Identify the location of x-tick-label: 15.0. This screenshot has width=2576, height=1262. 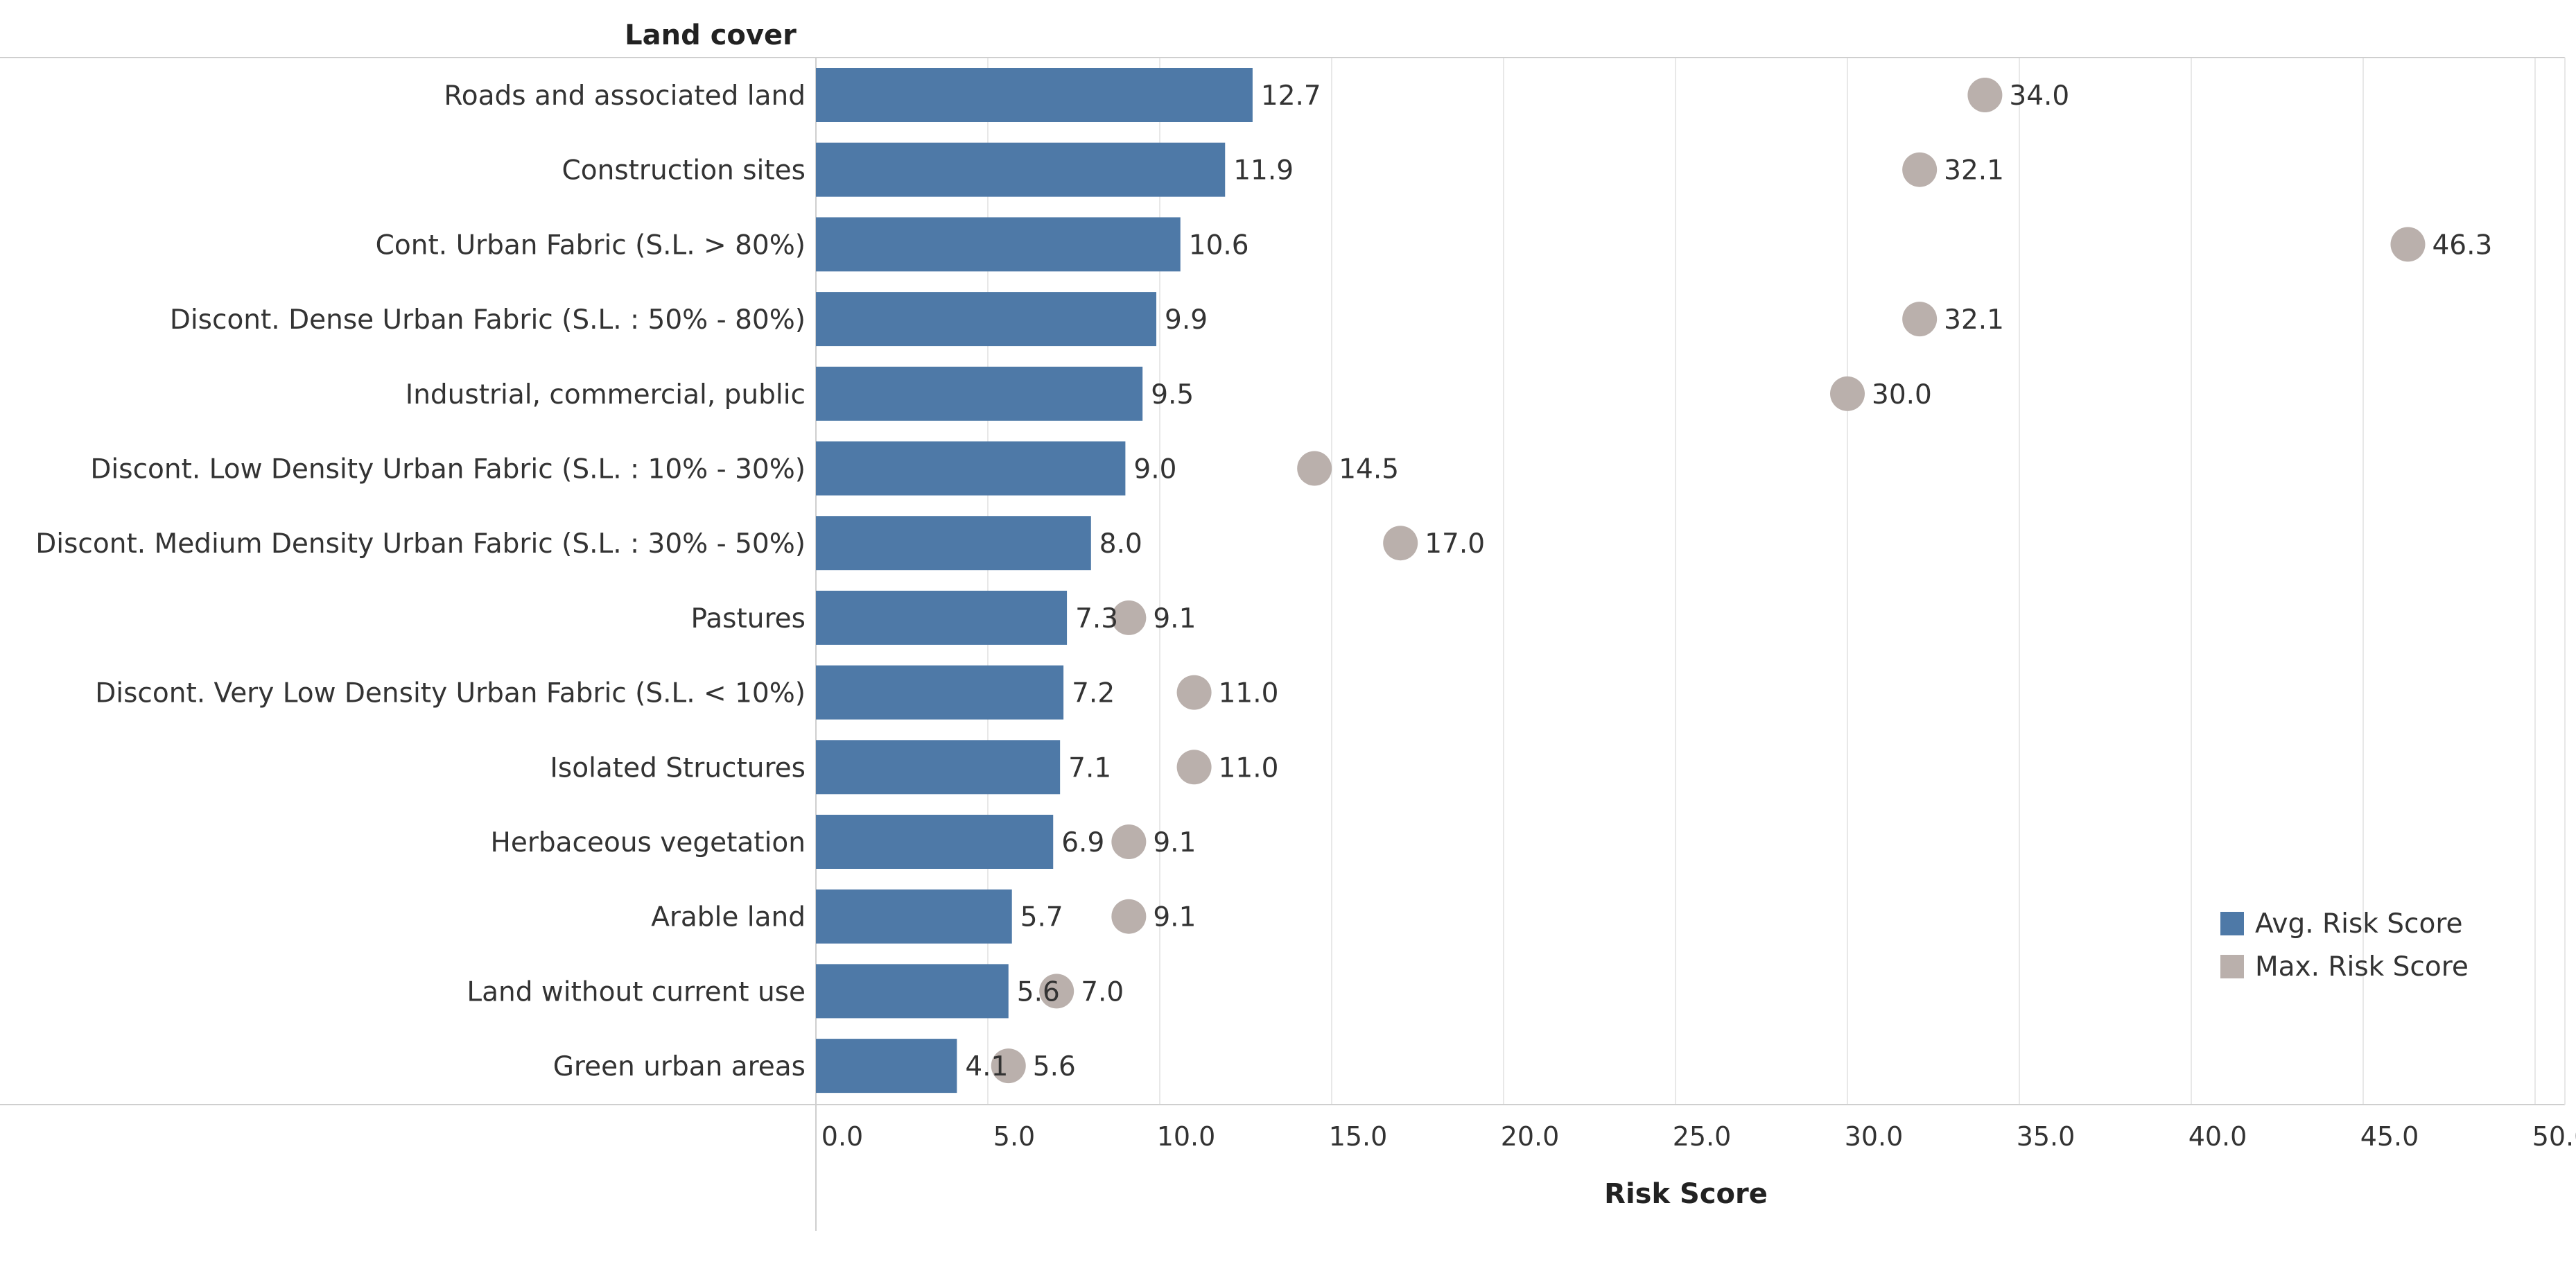
(1358, 1136).